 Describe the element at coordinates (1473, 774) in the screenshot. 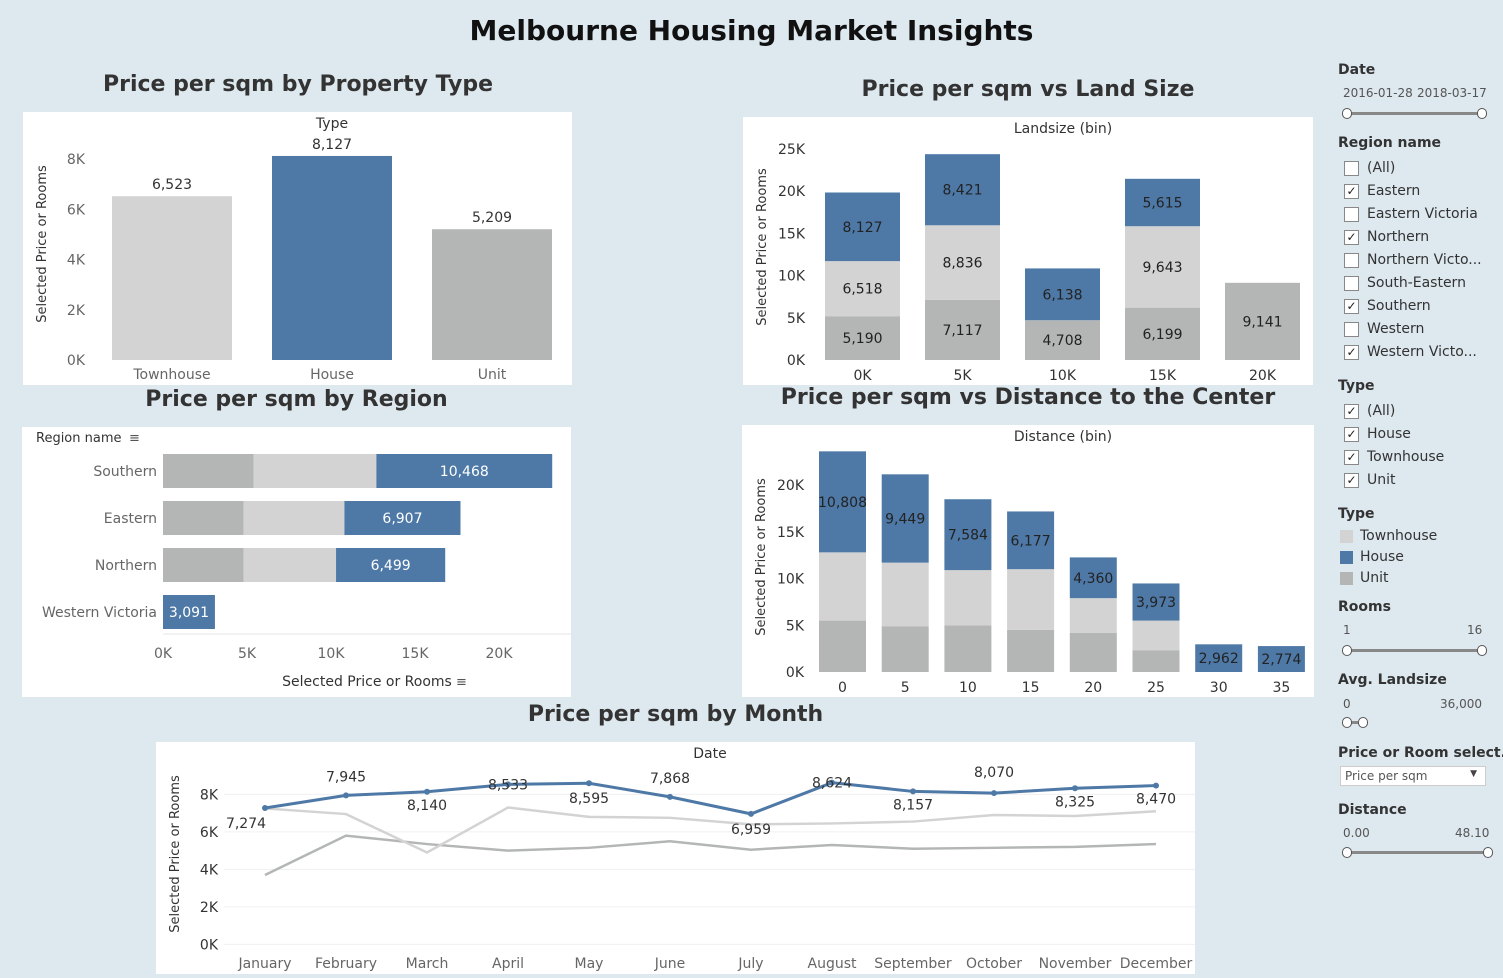

I see `chevron-down-icon: ▼` at that location.